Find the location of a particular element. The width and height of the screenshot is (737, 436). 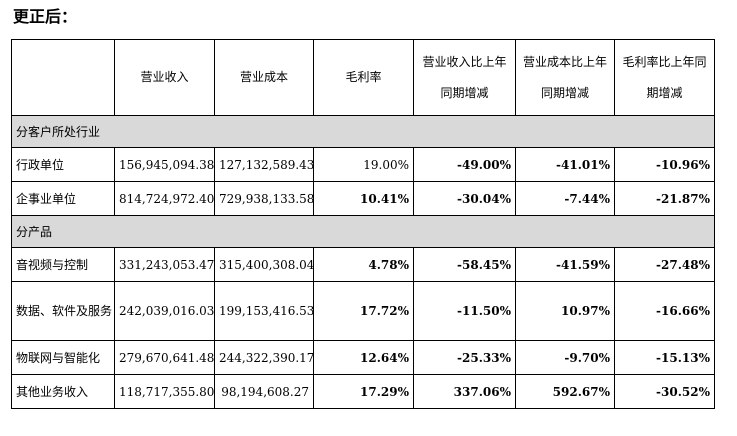

header-cost: 营业成本 is located at coordinates (264, 77).